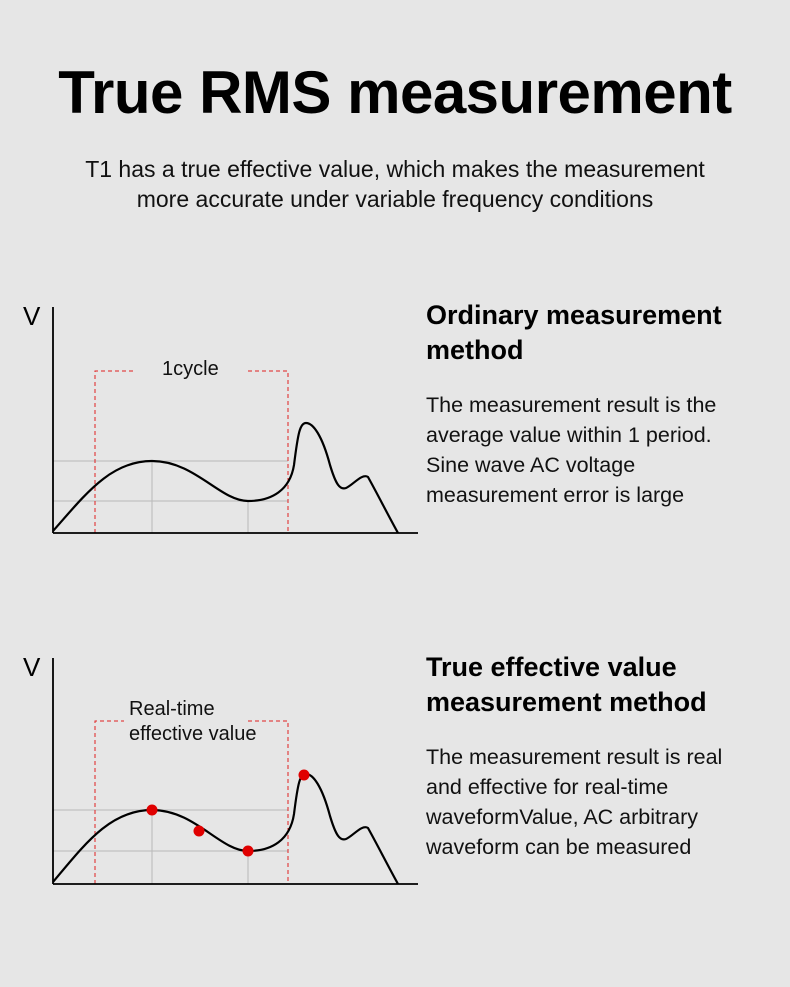 This screenshot has width=790, height=987. Describe the element at coordinates (574, 315) in the screenshot. I see `title-line: Ordinary measurement` at that location.